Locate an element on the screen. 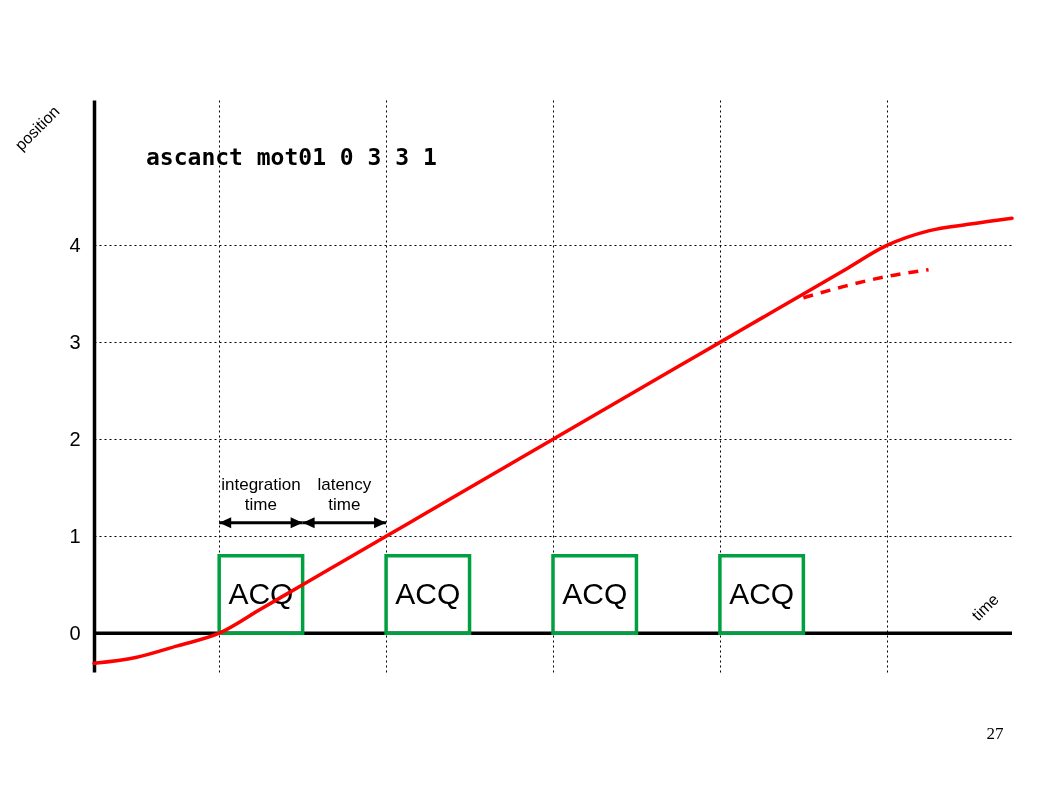 Image resolution: width=1058 pixels, height=794 pixels. y-tick-label: 2 is located at coordinates (75, 438).